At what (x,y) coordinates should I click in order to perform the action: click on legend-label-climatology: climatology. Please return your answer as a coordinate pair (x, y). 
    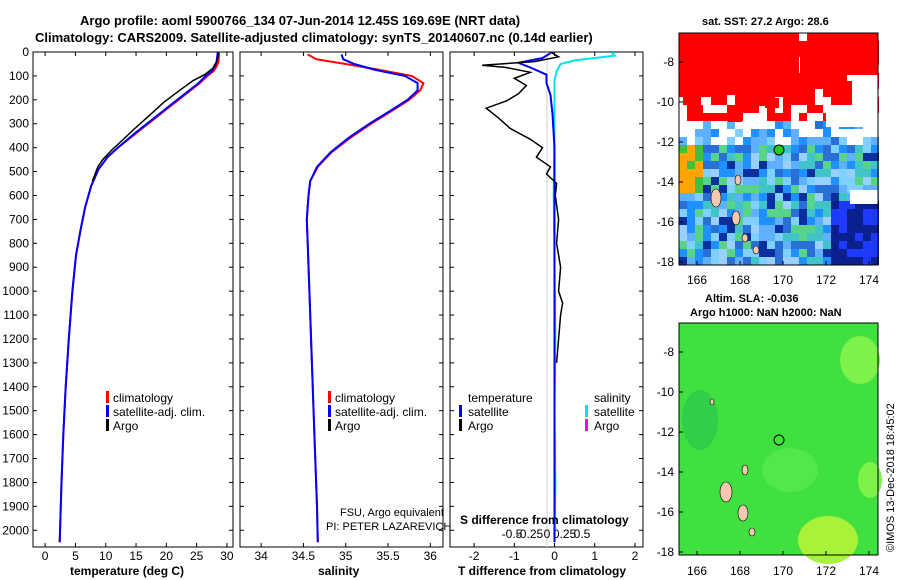
    Looking at the image, I should click on (365, 398).